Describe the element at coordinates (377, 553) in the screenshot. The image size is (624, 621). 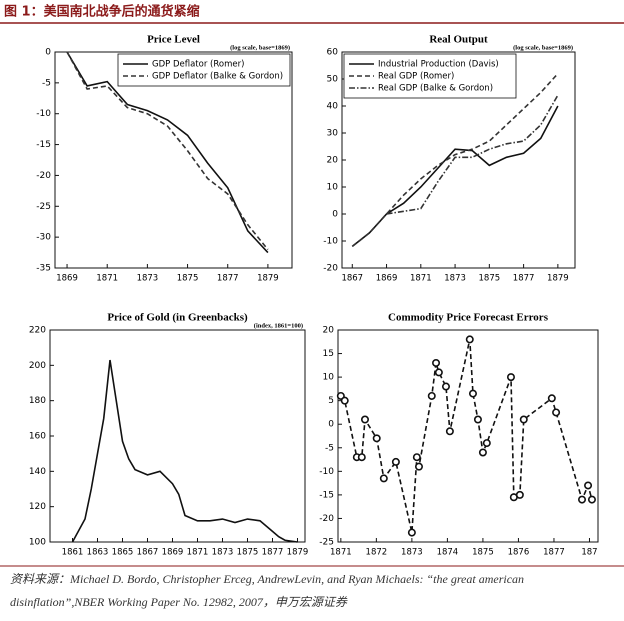
I see `x-tick-label: 1872` at that location.